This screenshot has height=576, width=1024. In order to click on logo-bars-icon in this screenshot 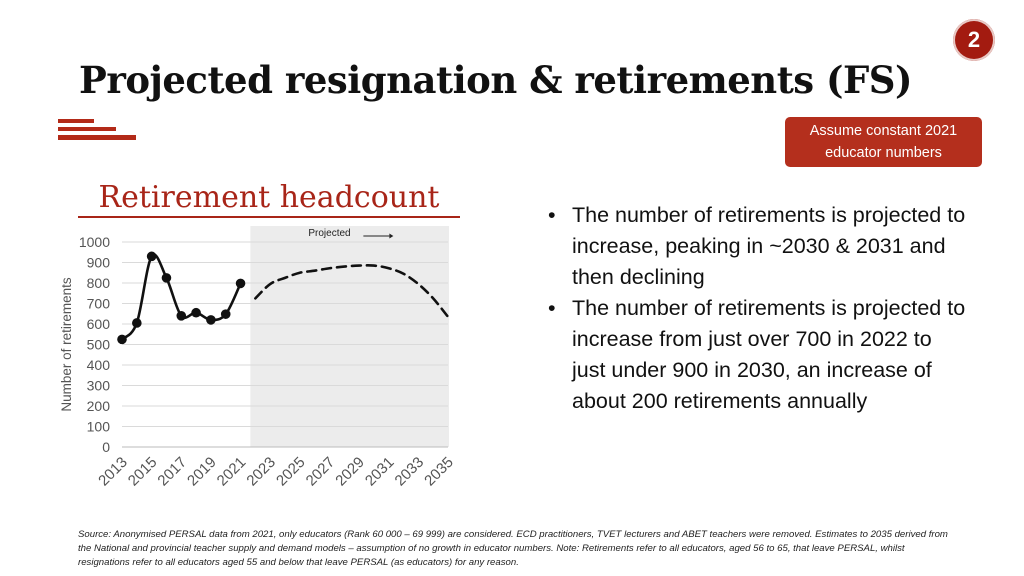, I will do `click(98, 131)`.